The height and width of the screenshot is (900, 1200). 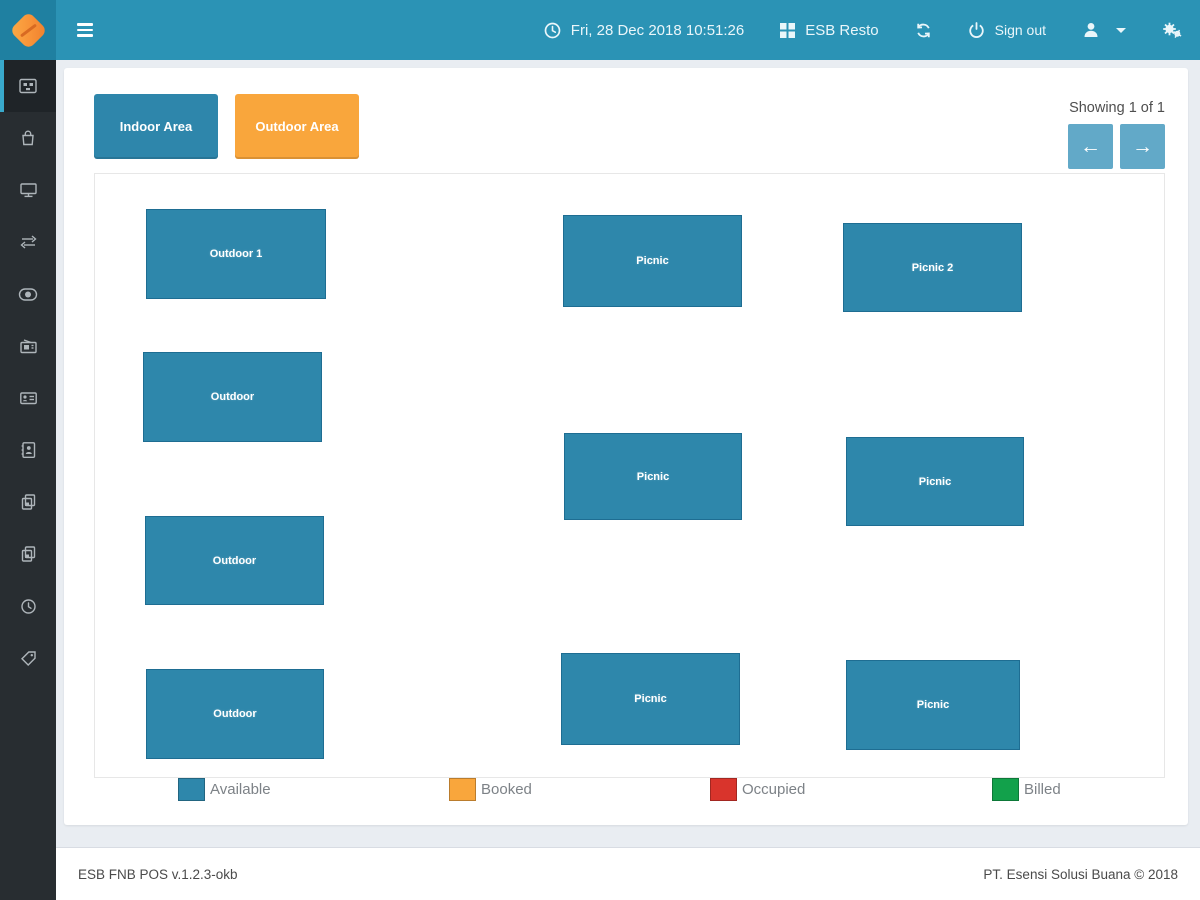 What do you see at coordinates (85, 30) in the screenshot?
I see `sidebar-toggle-button` at bounding box center [85, 30].